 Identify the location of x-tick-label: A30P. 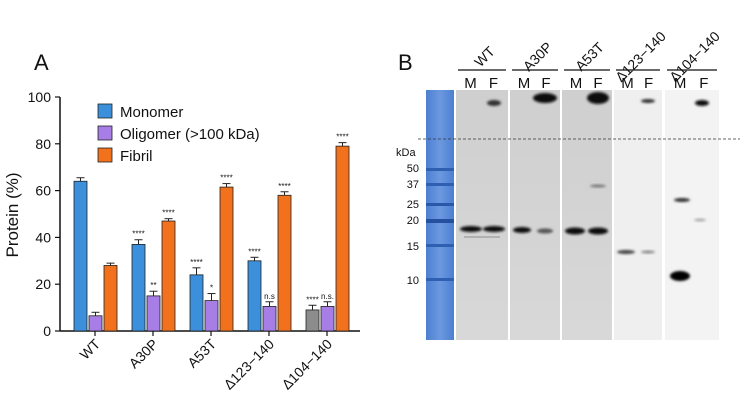
(144, 354).